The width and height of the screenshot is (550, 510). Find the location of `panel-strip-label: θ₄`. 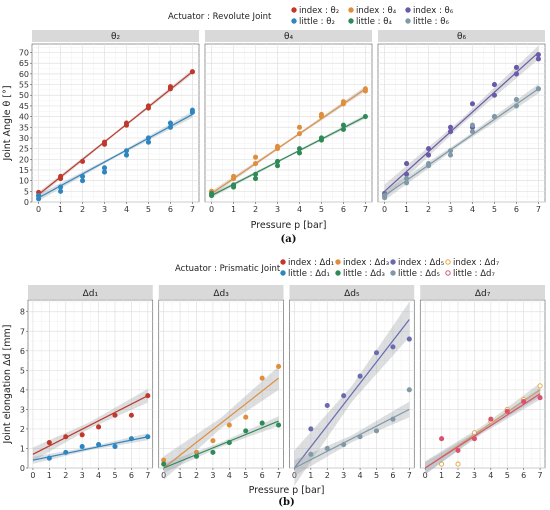

panel-strip-label: θ₄ is located at coordinates (289, 37).